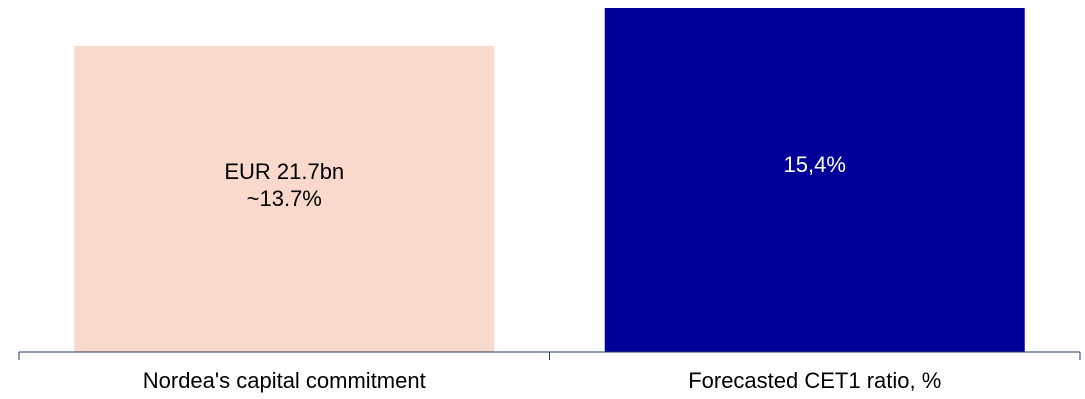 The height and width of the screenshot is (399, 1085). What do you see at coordinates (815, 164) in the screenshot?
I see `bar-2-data-label-1: 15,4%` at bounding box center [815, 164].